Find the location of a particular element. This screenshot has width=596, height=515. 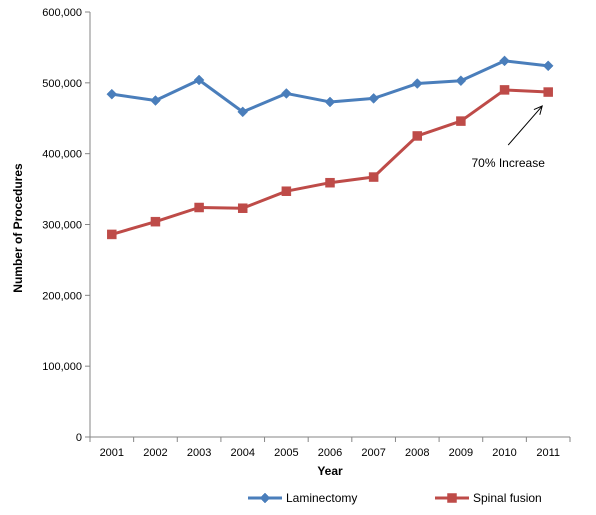

annotation-text: 70% Increase is located at coordinates (508, 163).